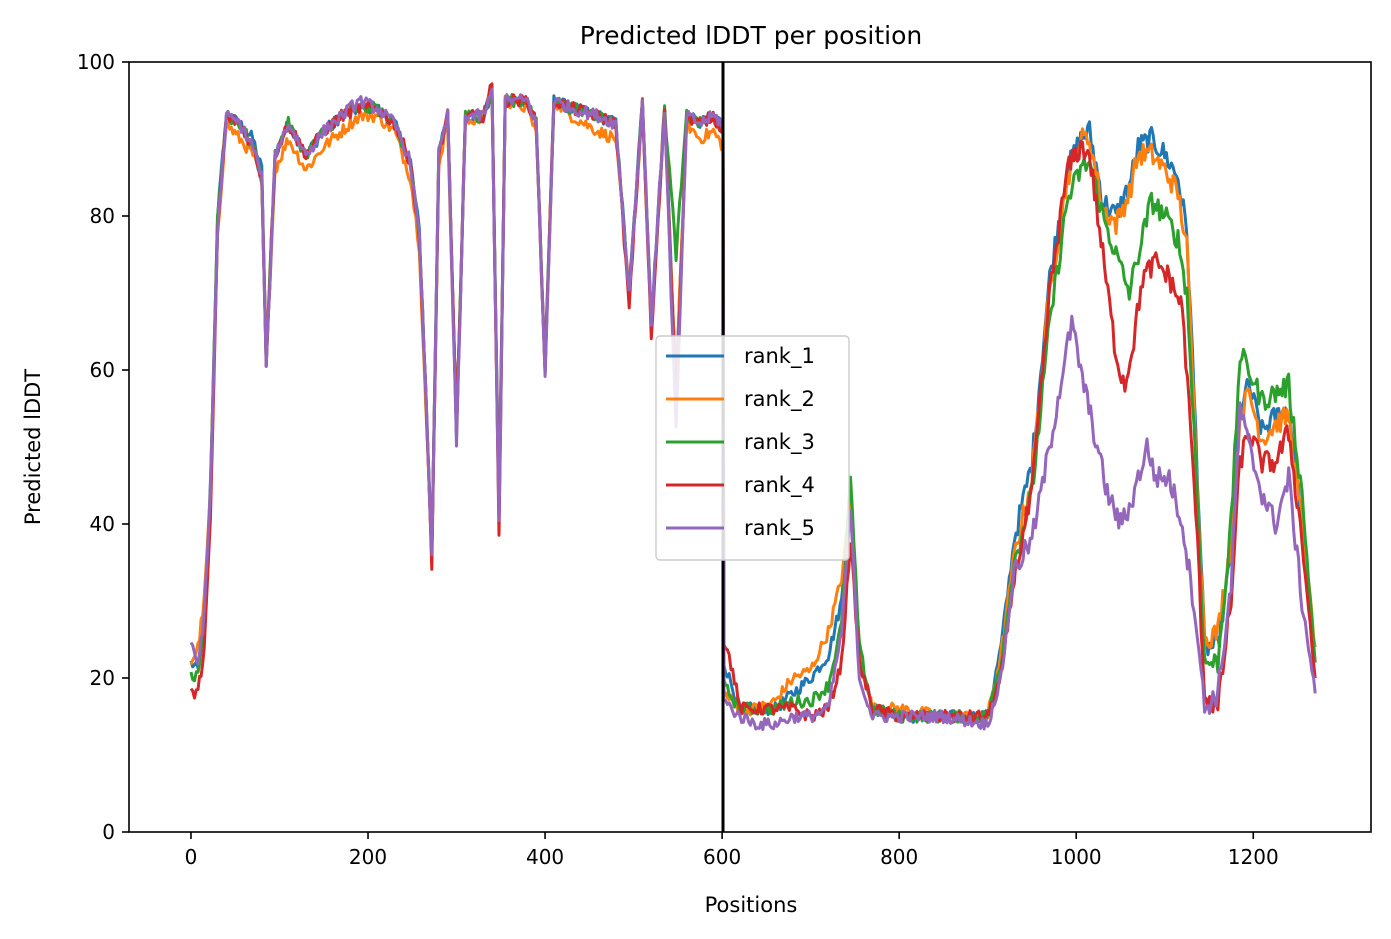 This screenshot has width=1391, height=939. Describe the element at coordinates (751, 905) in the screenshot. I see `x-axis-label: Positions` at that location.